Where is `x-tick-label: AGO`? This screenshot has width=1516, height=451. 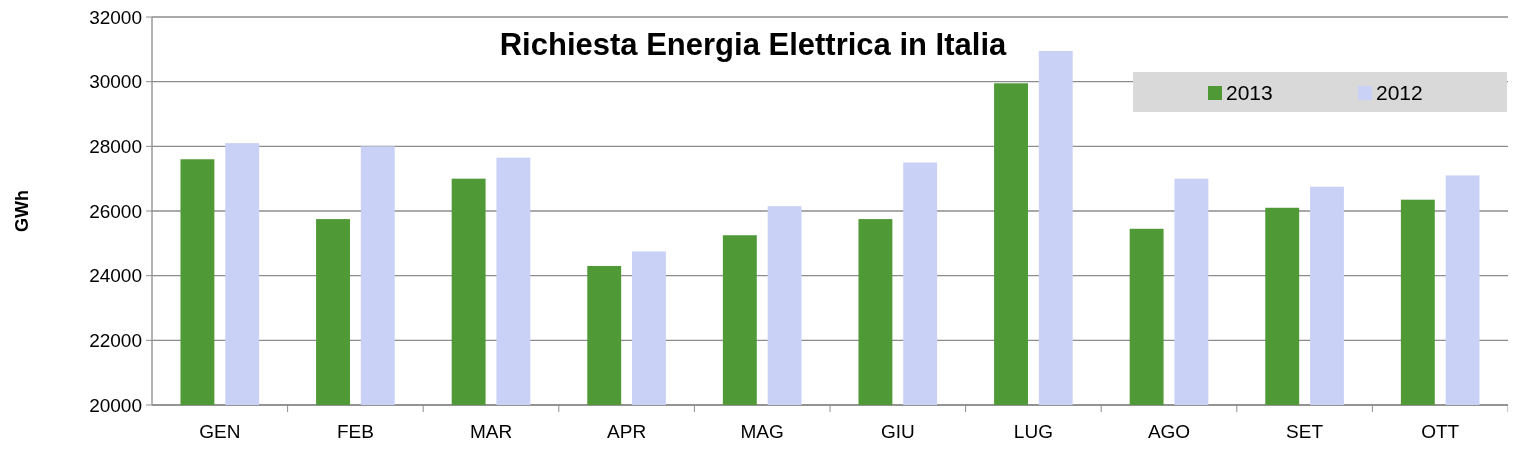
x-tick-label: AGO is located at coordinates (1169, 431).